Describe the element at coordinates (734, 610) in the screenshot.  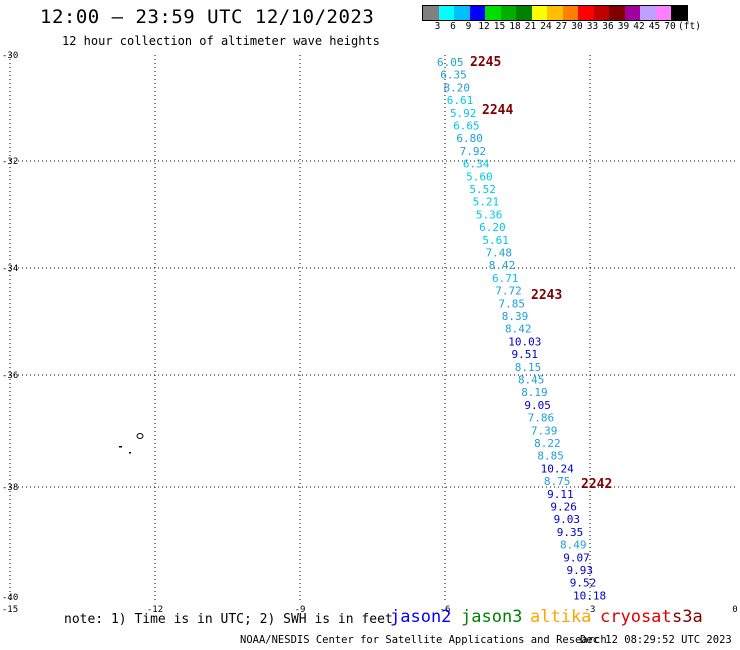
I see `lon-tick-label: 0` at that location.